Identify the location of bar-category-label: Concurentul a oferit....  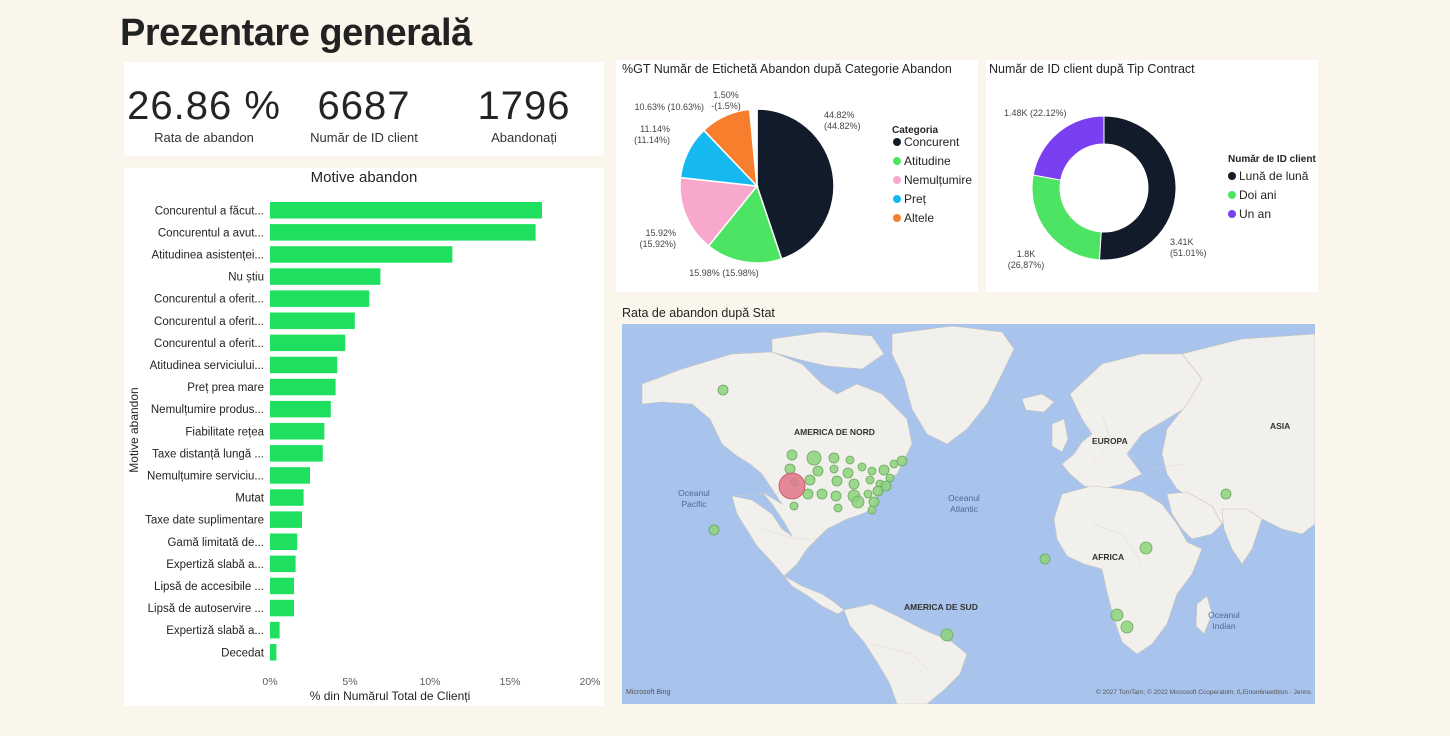
(209, 300).